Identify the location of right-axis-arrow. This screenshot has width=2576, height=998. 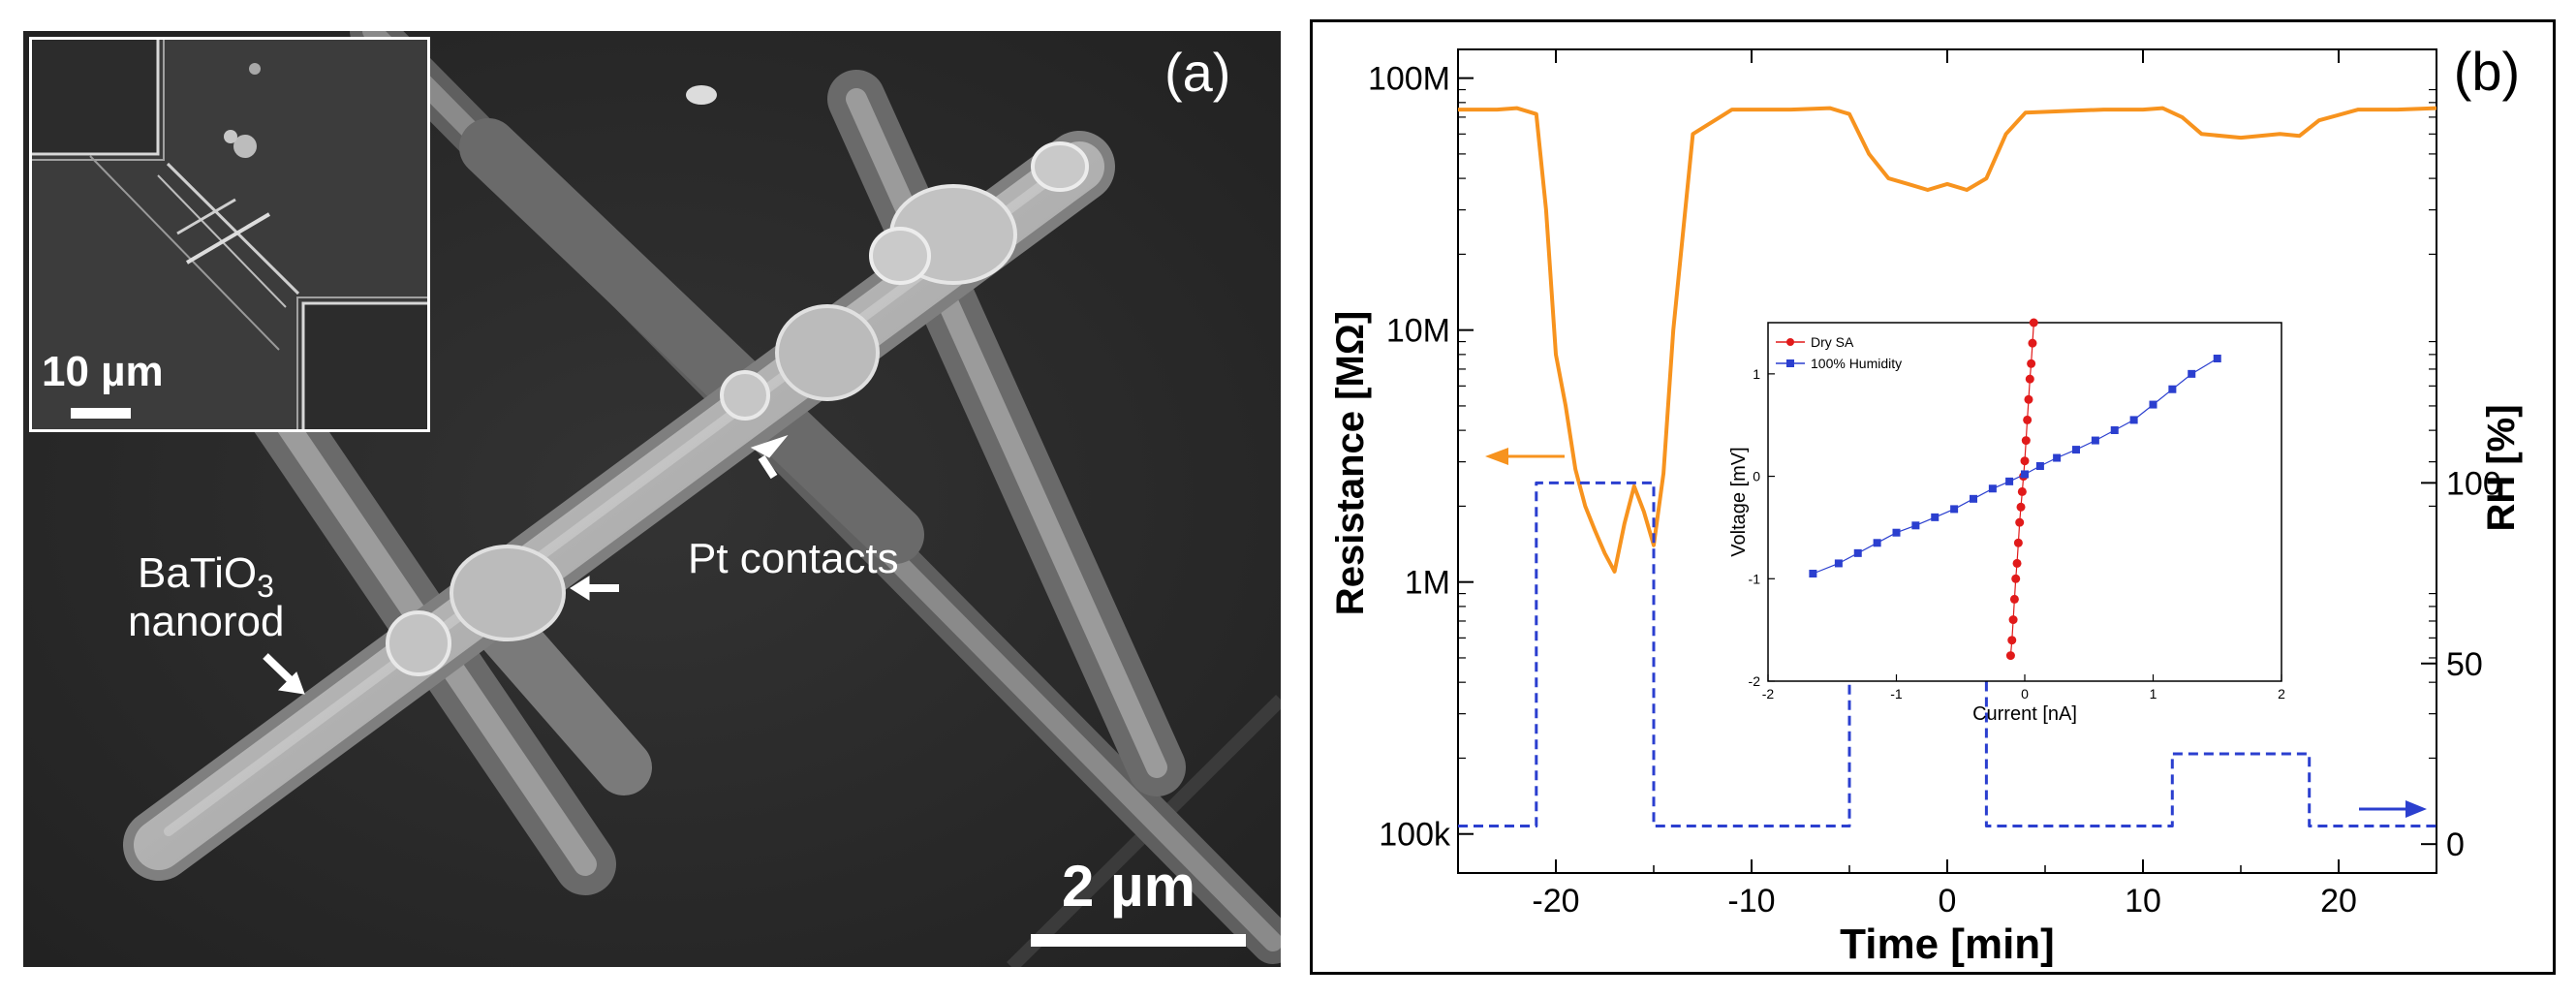
(2393, 809).